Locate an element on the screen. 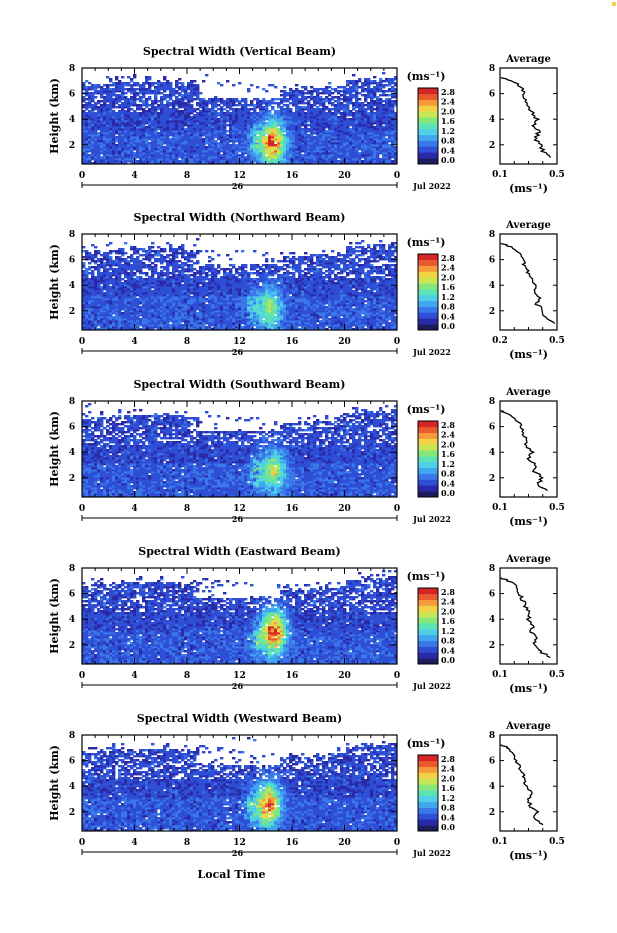  x-tick-label: 20 is located at coordinates (344, 176).